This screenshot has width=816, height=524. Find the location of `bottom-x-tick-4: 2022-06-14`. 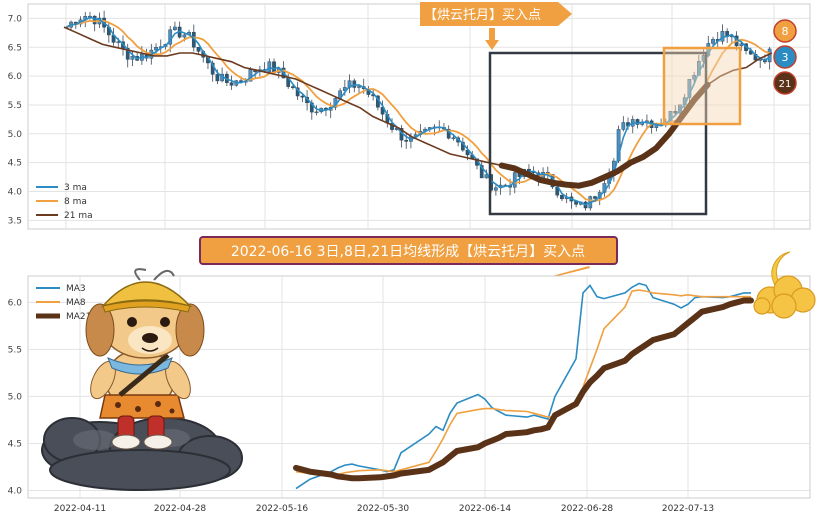

bottom-x-tick-4: 2022-06-14 is located at coordinates (485, 509).